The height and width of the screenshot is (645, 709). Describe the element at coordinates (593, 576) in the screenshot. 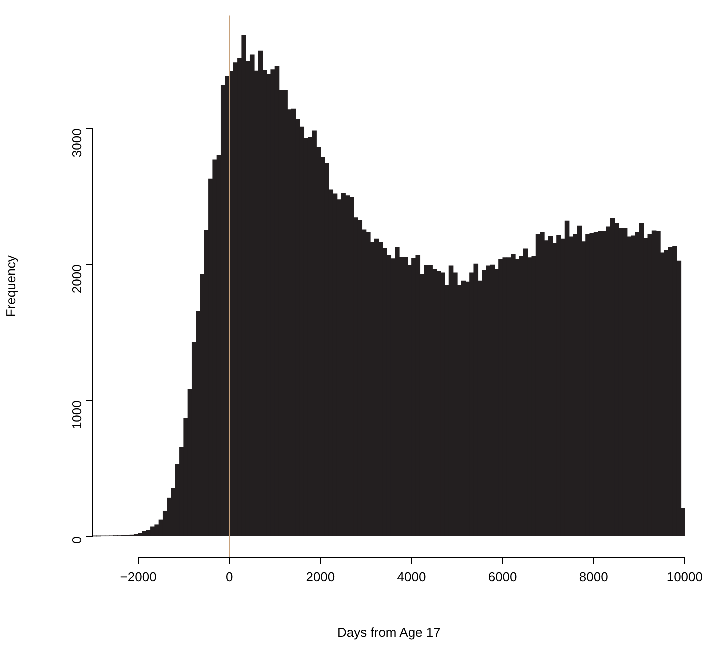

I see `x-tick-label: 8000` at that location.